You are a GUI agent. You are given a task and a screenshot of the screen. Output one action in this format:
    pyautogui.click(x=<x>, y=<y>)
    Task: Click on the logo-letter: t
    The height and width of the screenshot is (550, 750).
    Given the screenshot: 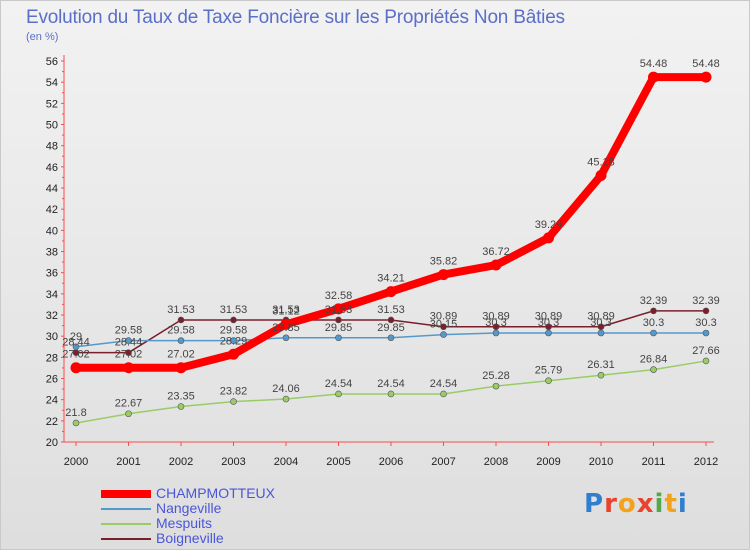 What is the action you would take?
    pyautogui.click(x=671, y=504)
    